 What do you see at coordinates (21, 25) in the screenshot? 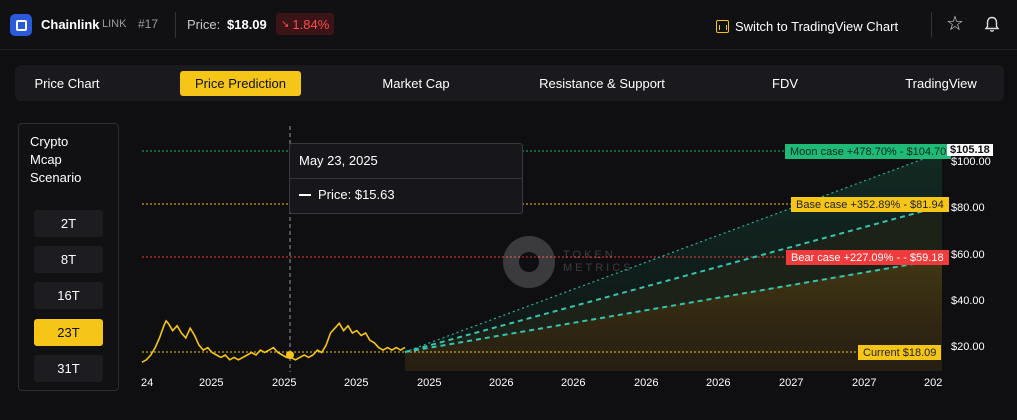
I see `chainlink-logo-icon` at bounding box center [21, 25].